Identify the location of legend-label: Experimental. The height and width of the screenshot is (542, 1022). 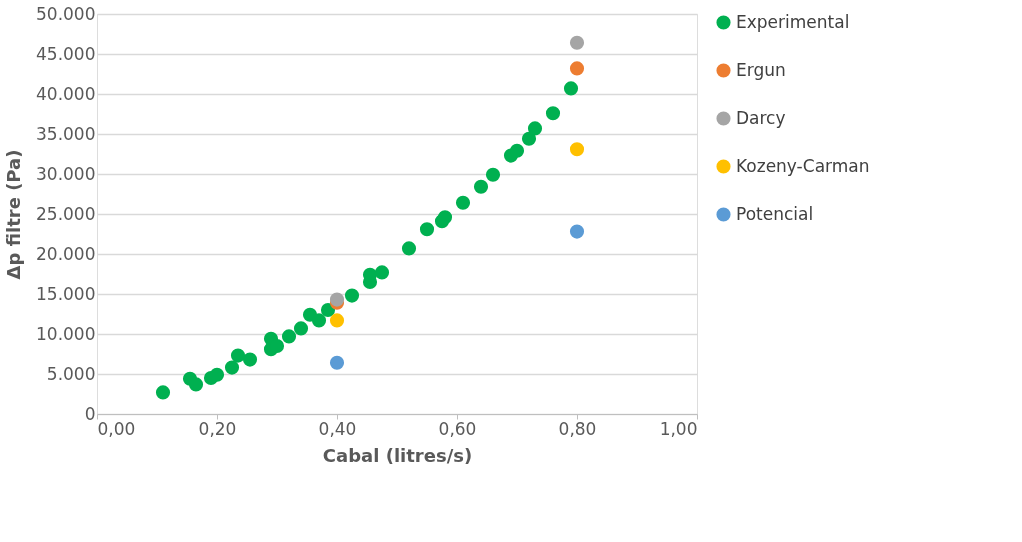
(793, 21).